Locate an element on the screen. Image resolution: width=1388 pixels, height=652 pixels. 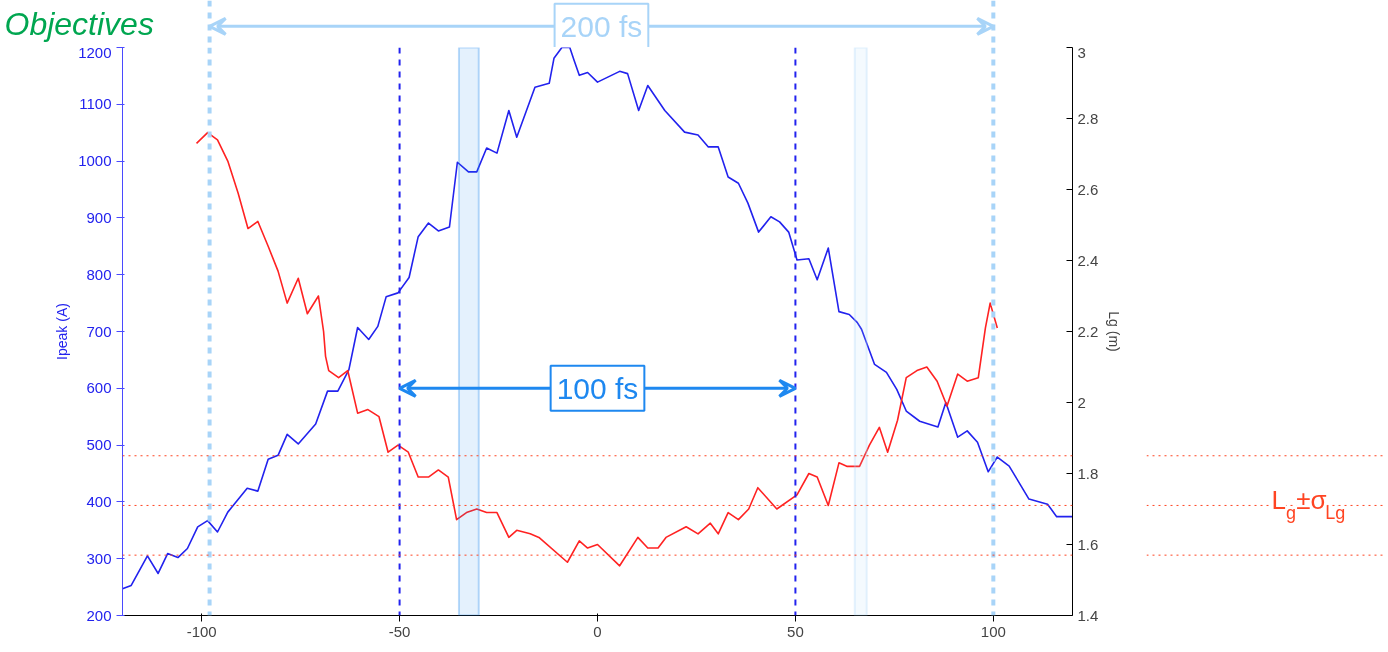
y2-axis-title: Lg (m) is located at coordinates (1114, 331).